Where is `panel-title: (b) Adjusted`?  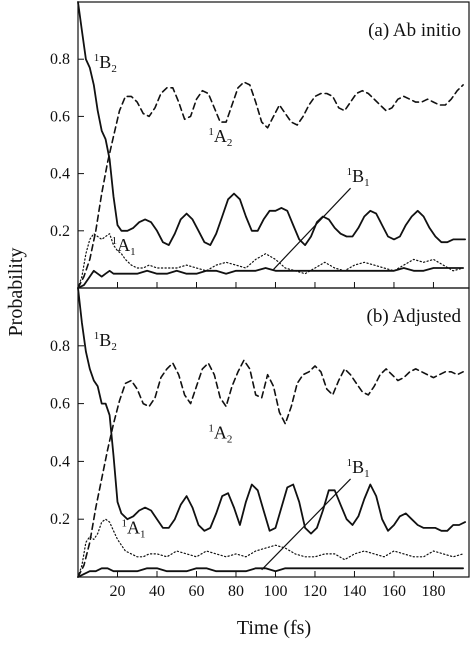
panel-title: (b) Adjusted is located at coordinates (414, 316).